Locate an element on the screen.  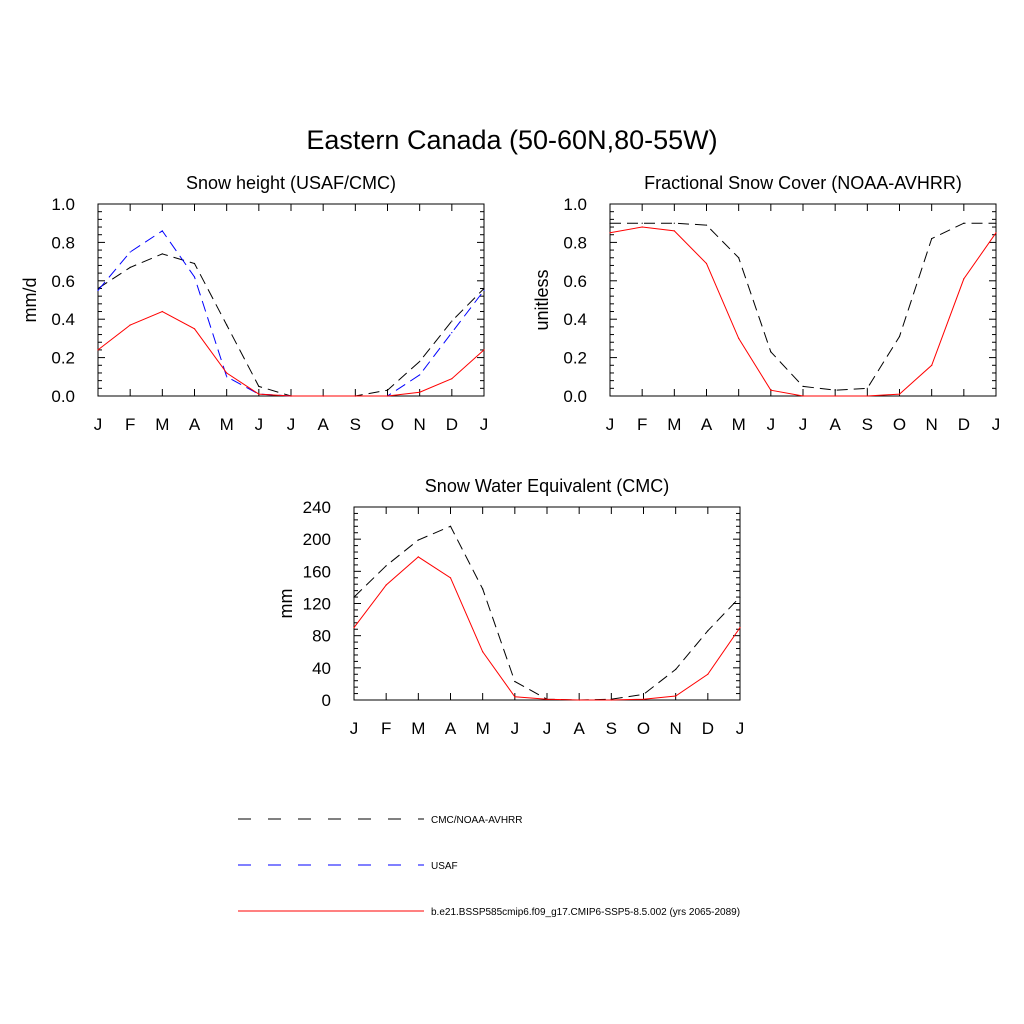
x-tick-label: N is located at coordinates (932, 424).